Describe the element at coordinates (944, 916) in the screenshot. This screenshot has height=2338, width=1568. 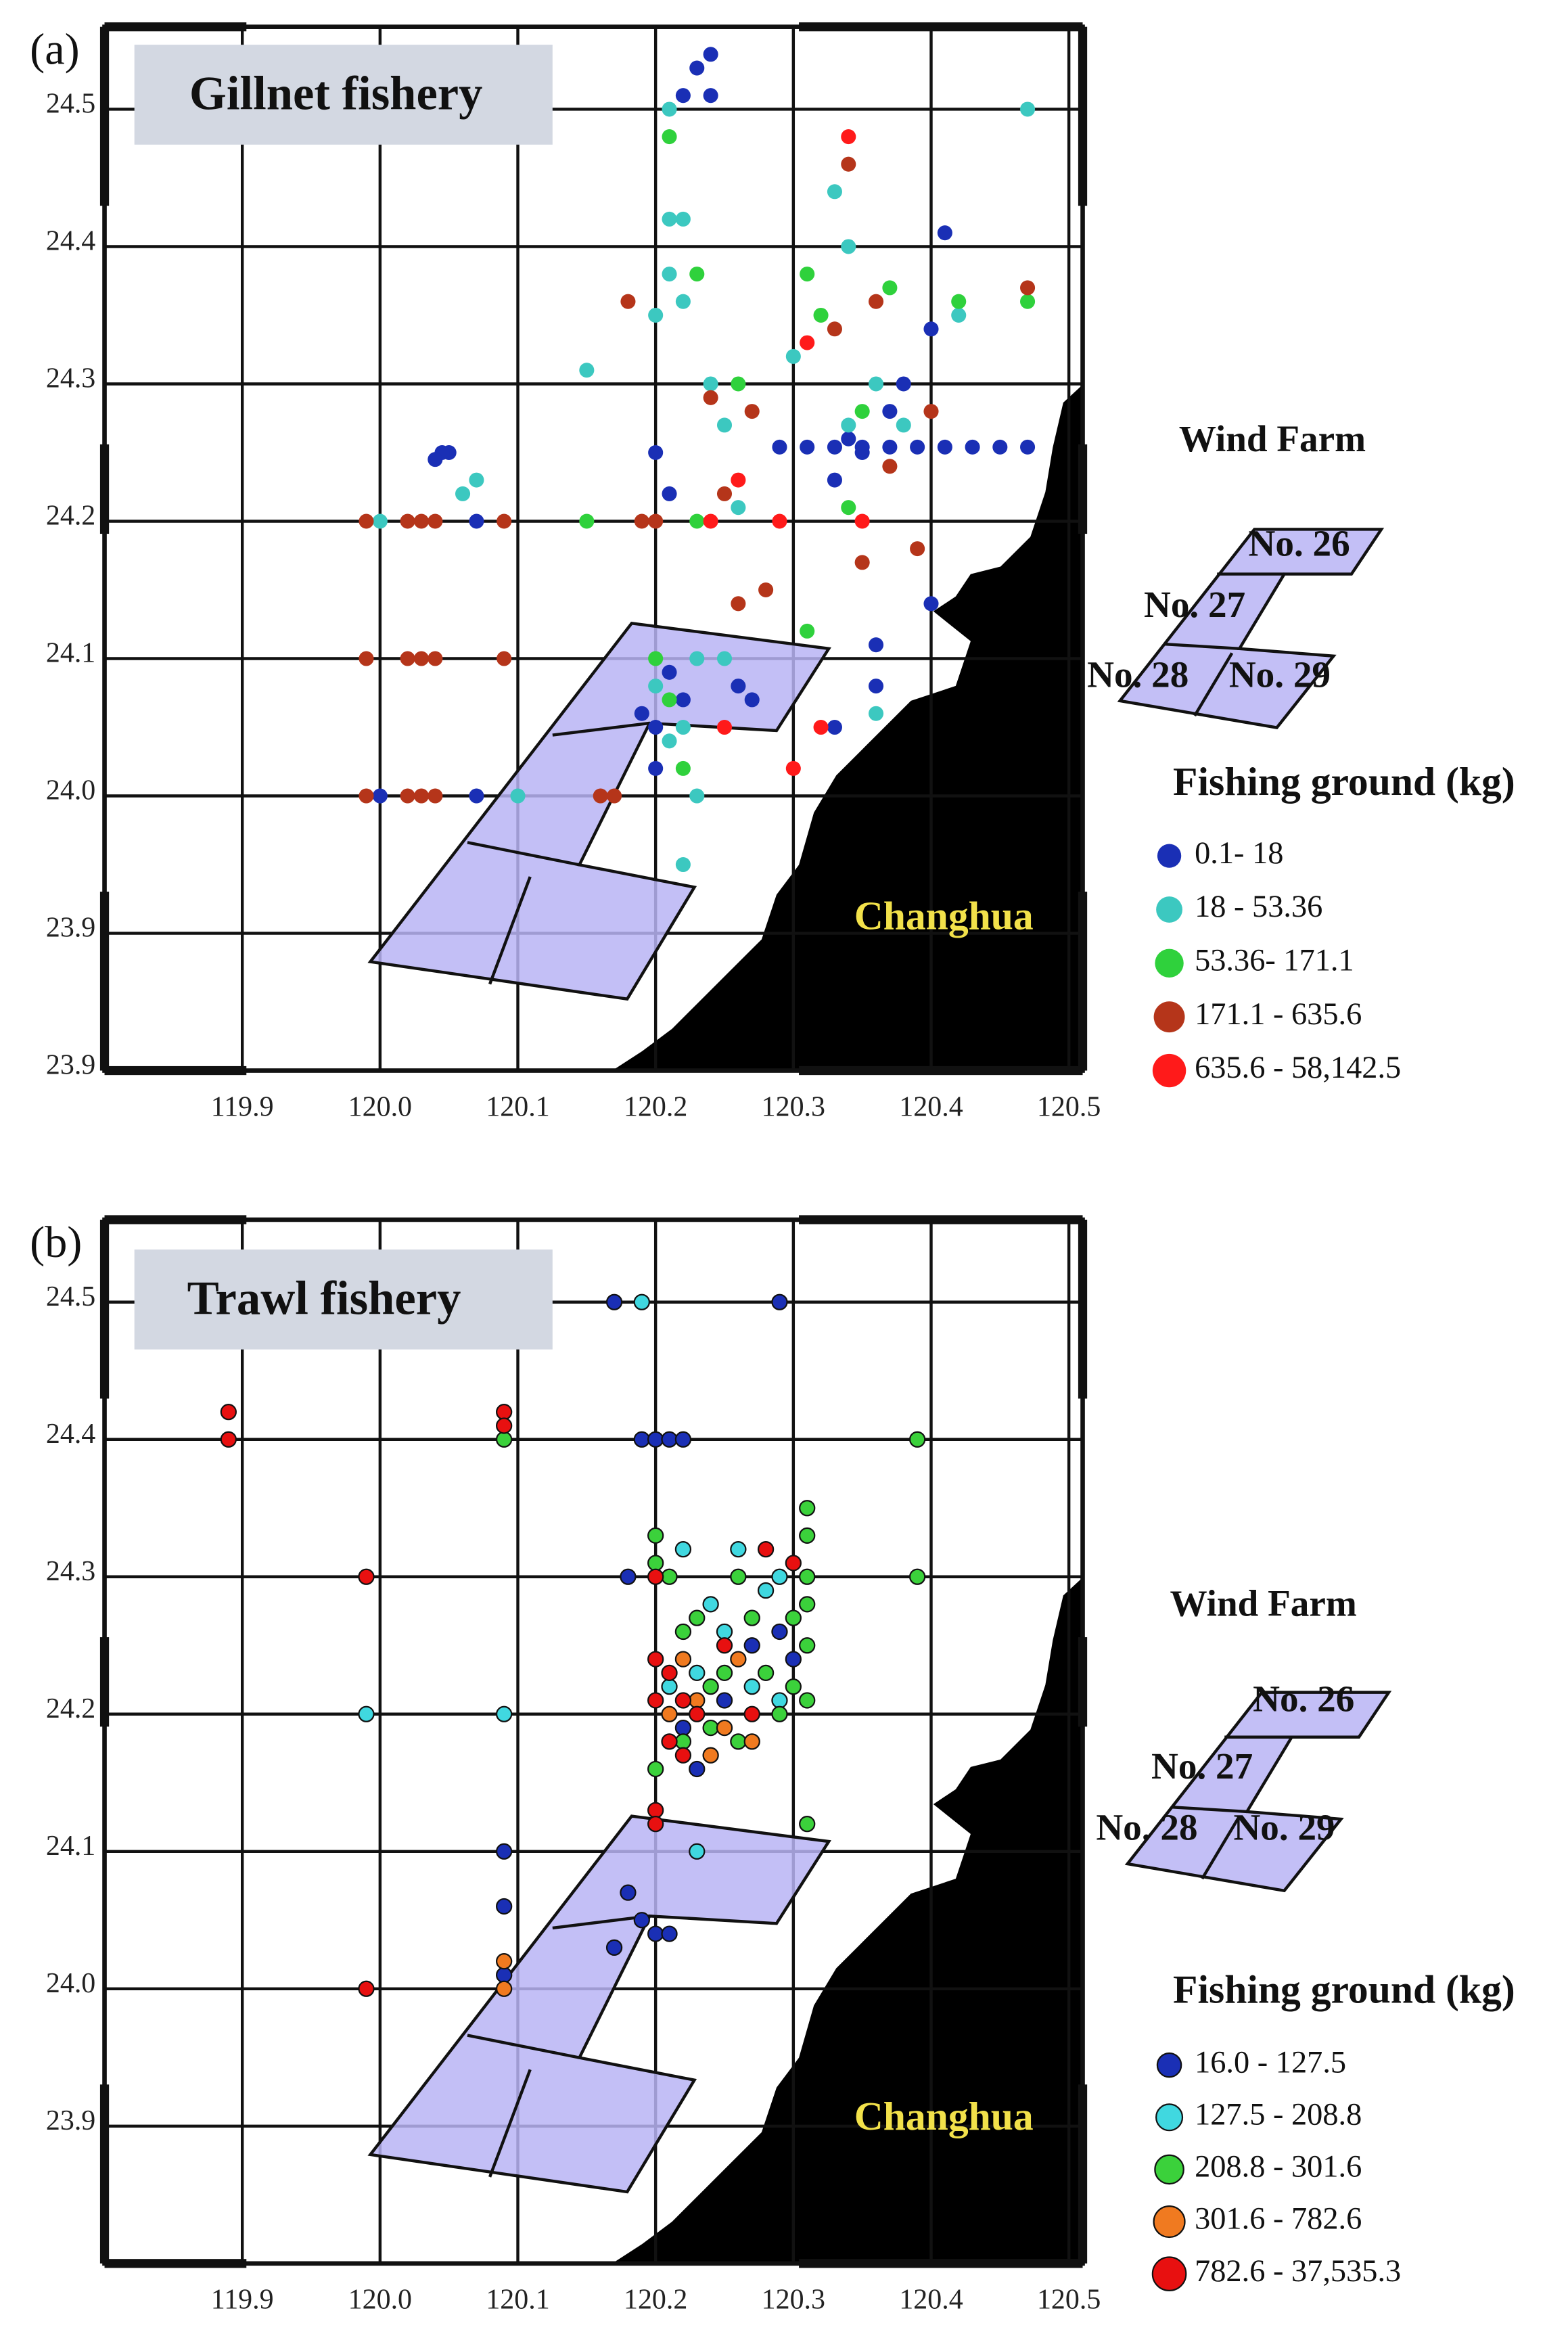
I see `place-label: Changhua` at that location.